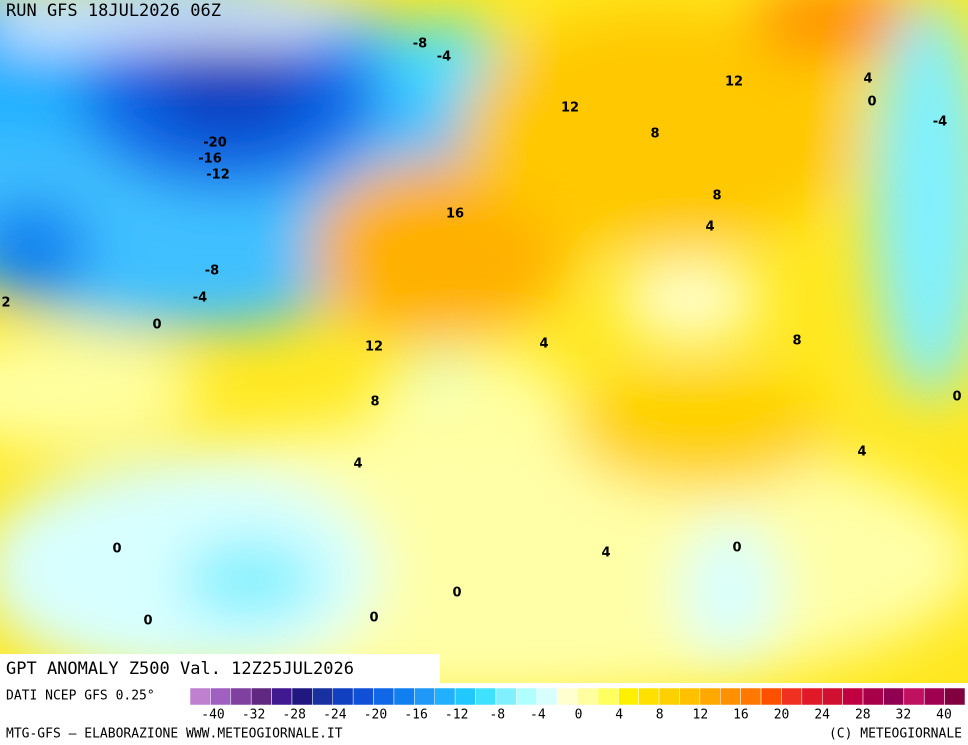 The height and width of the screenshot is (745, 968). I want to click on contour-label: 16, so click(455, 214).